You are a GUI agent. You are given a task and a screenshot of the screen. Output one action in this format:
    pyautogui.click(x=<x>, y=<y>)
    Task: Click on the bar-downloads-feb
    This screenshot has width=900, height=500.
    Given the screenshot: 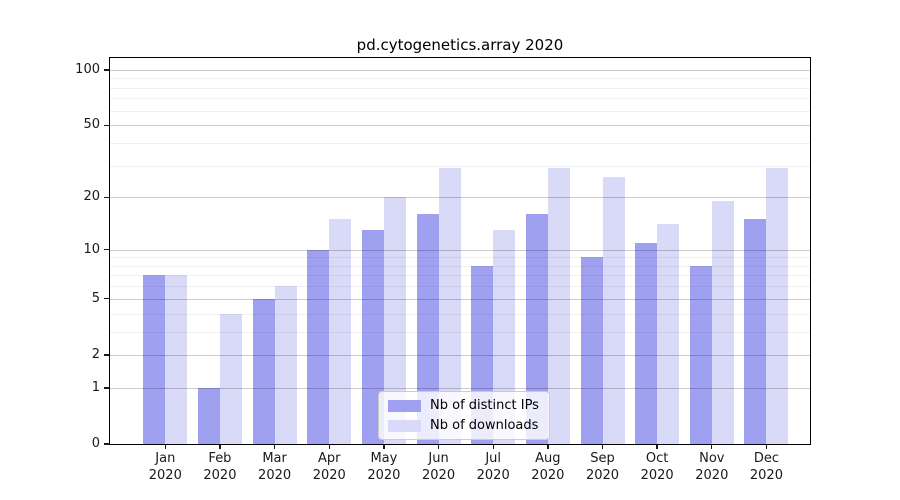 What is the action you would take?
    pyautogui.click(x=230, y=378)
    